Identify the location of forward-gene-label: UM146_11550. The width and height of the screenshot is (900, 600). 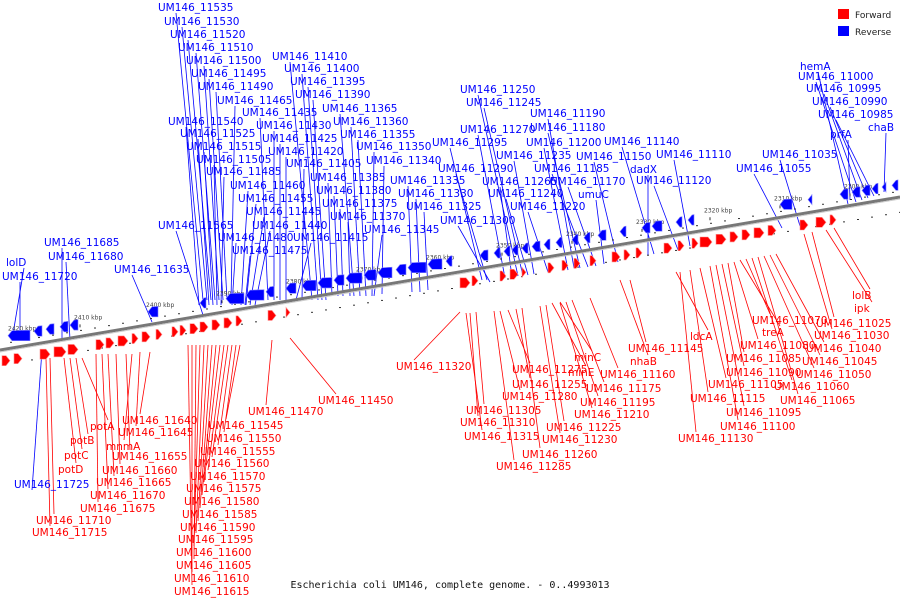
(243, 439).